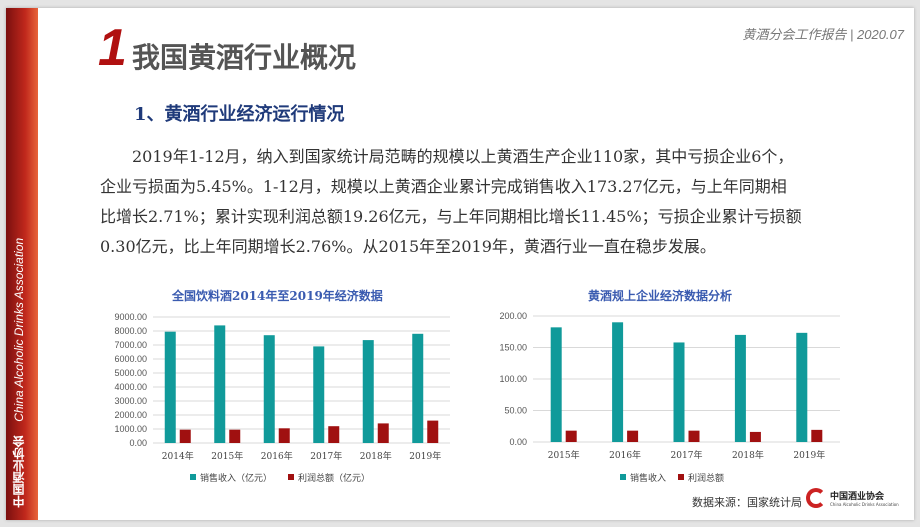 The width and height of the screenshot is (920, 527). I want to click on legend-label: 利润总额（亿元）, so click(334, 478).